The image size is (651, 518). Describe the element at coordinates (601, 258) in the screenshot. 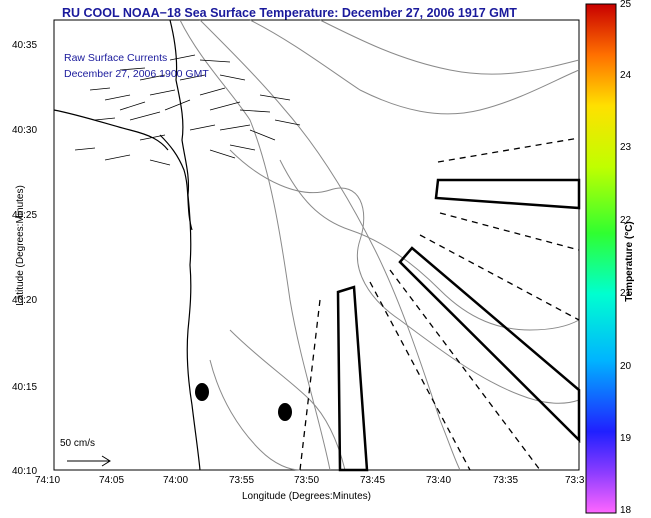

I see `colorbar` at that location.